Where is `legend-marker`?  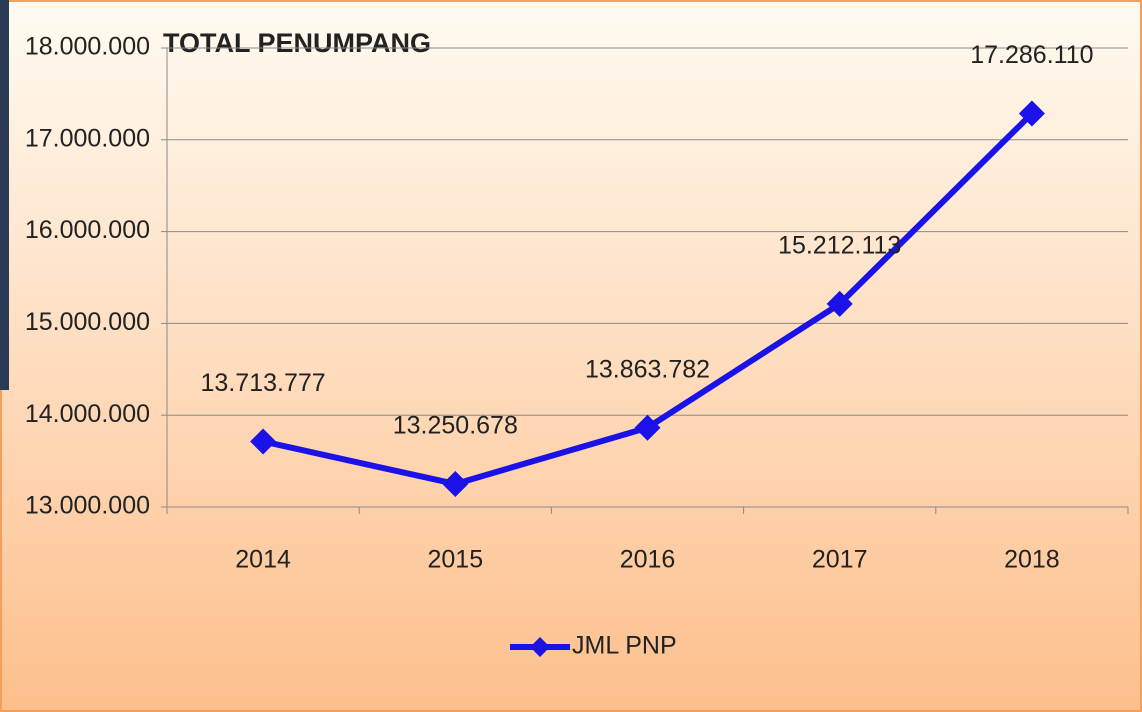 legend-marker is located at coordinates (540, 647).